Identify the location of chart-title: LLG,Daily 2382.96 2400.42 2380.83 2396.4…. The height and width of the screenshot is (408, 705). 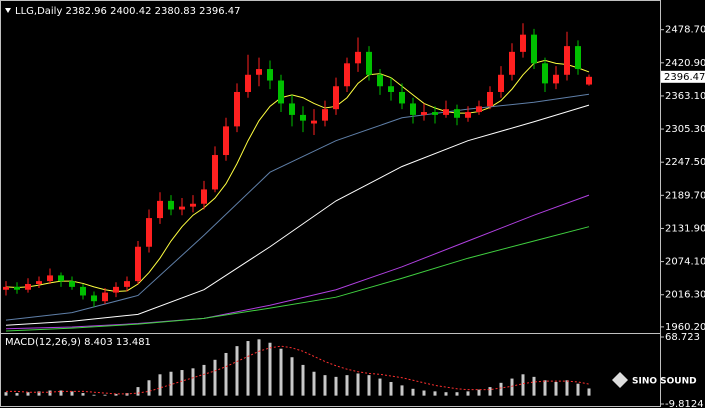
(128, 11).